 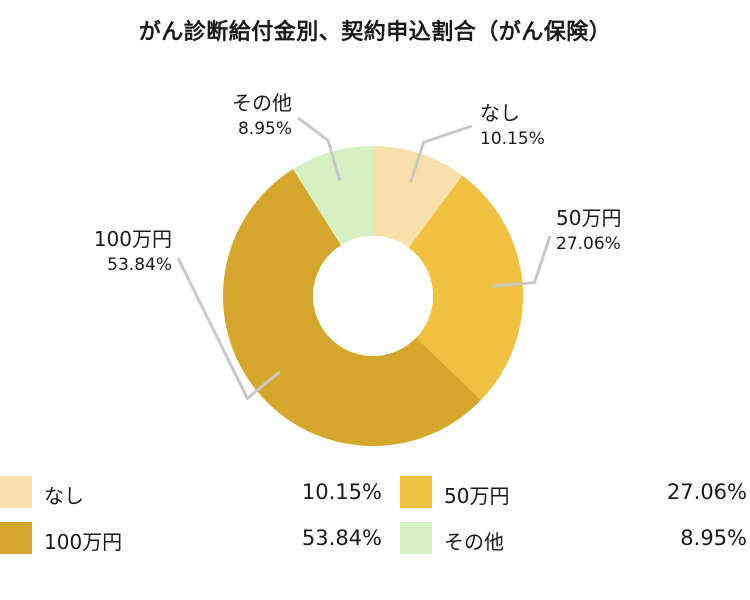 I want to click on donut-hole, so click(x=373, y=296).